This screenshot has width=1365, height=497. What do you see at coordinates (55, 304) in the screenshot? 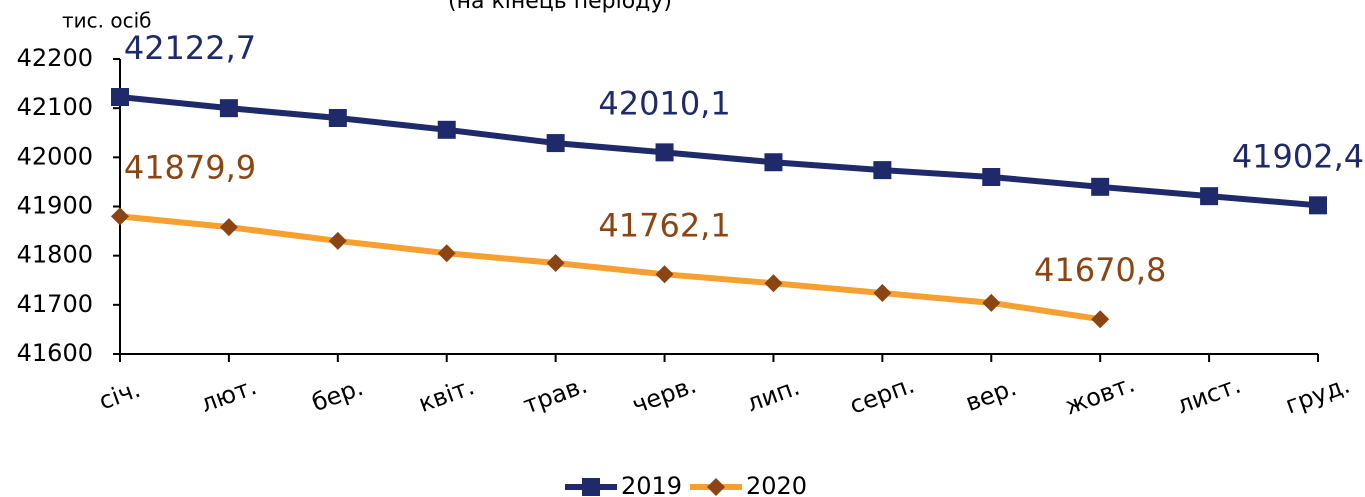
I see `y-tick-label: 41700` at bounding box center [55, 304].